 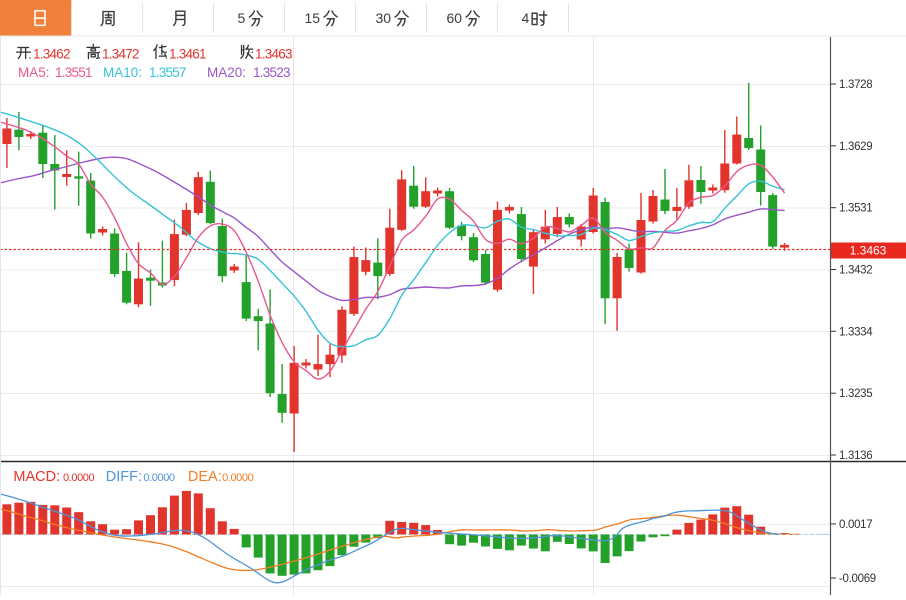 What do you see at coordinates (226, 72) in the screenshot?
I see `svg-text: MA20:` at bounding box center [226, 72].